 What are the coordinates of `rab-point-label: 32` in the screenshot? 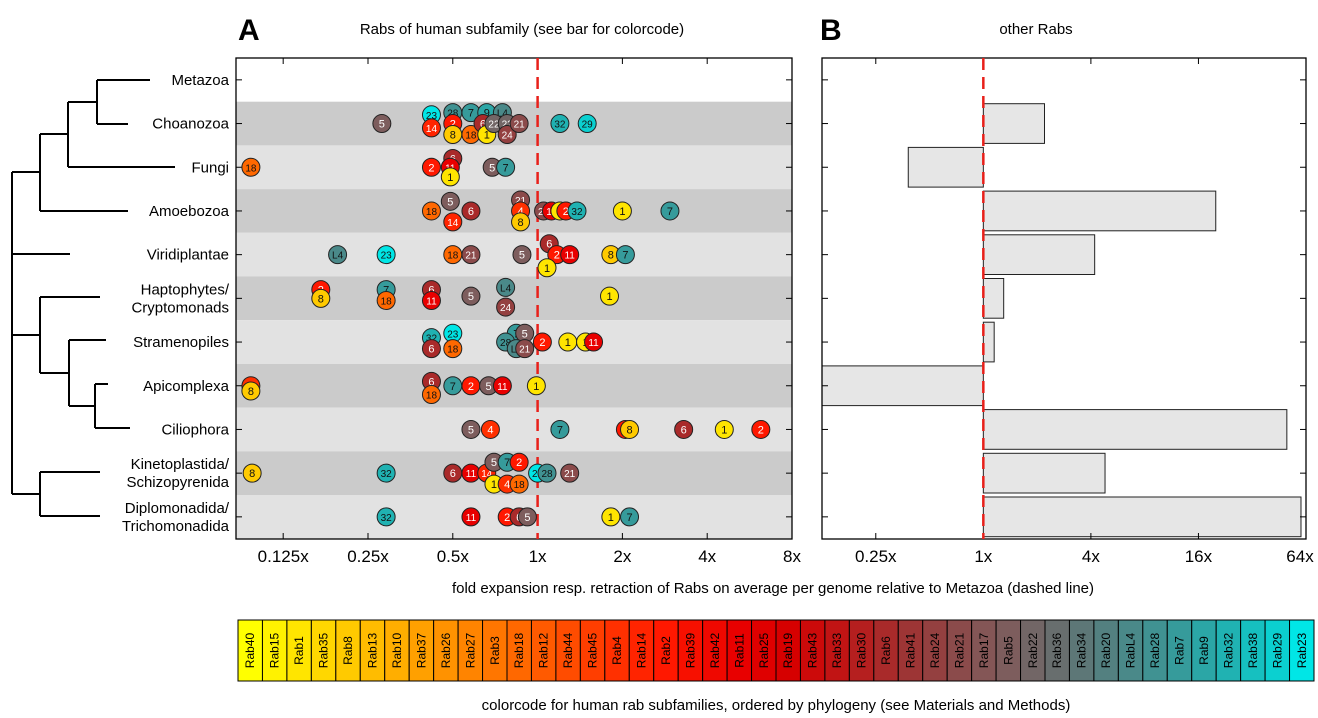 It's located at (577, 212).